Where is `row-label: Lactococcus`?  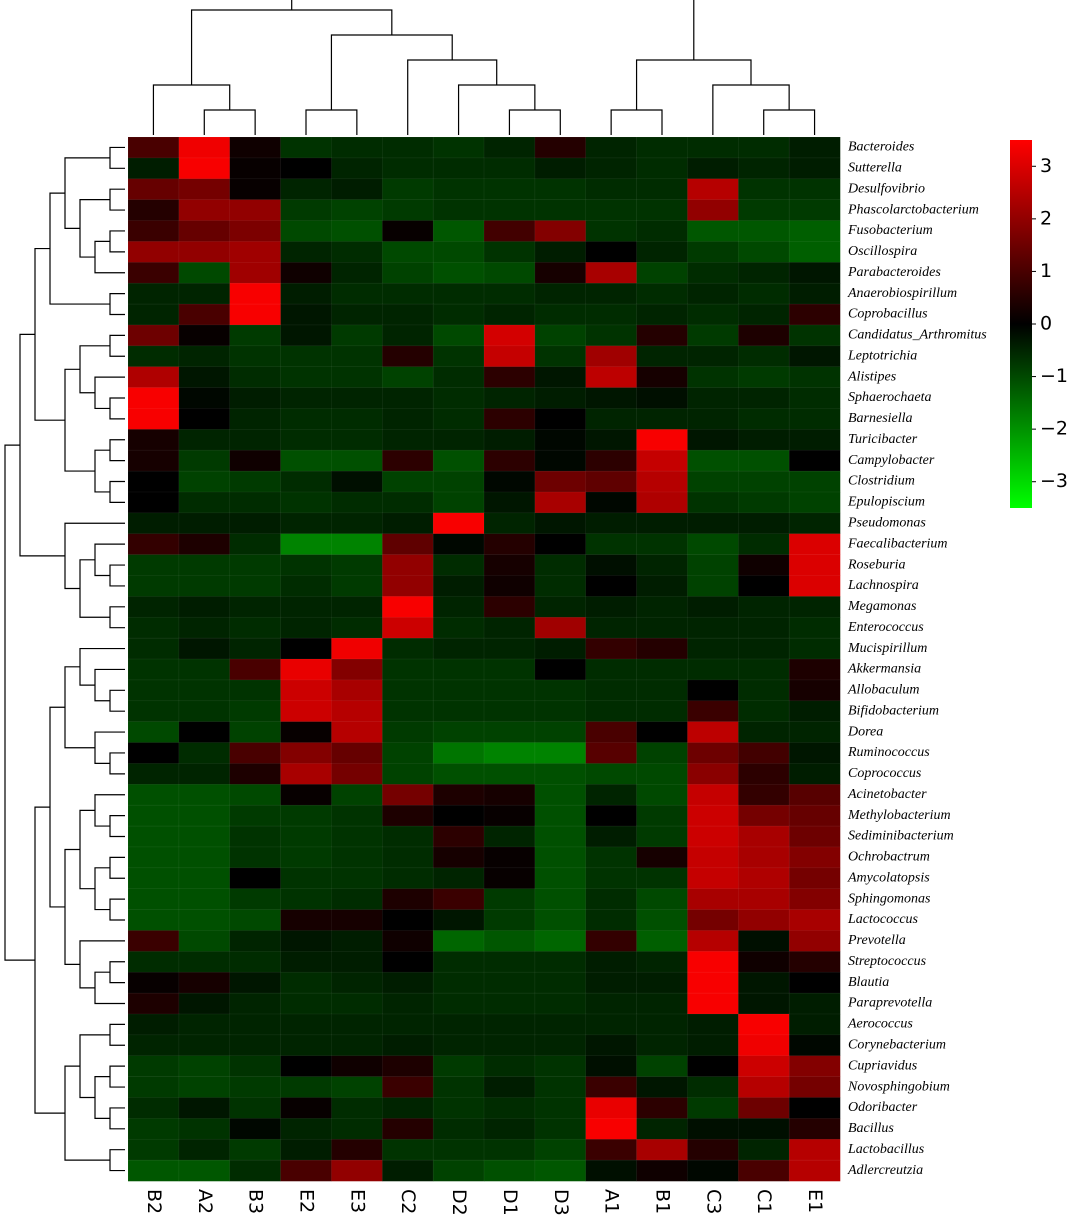
row-label: Lactococcus is located at coordinates (883, 919).